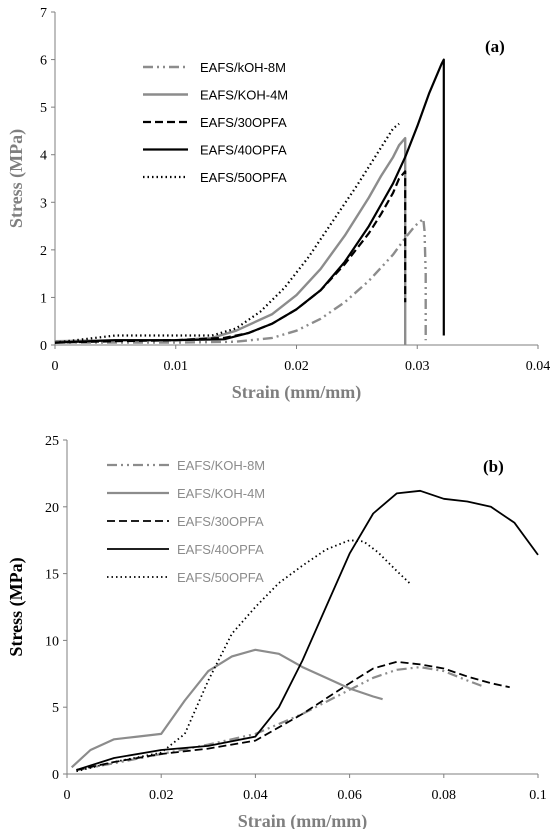 The height and width of the screenshot is (829, 550). What do you see at coordinates (43, 298) in the screenshot?
I see `y-tick-label: 1` at bounding box center [43, 298].